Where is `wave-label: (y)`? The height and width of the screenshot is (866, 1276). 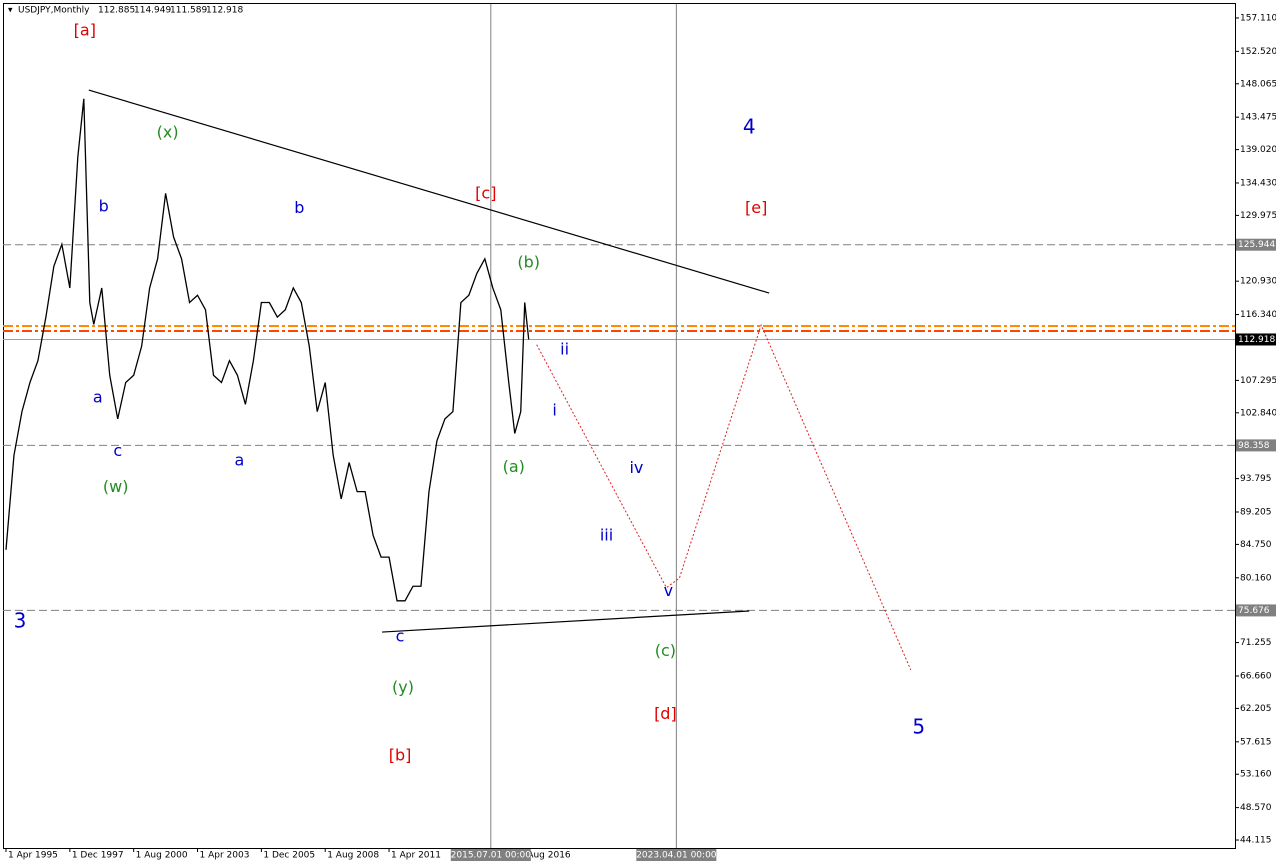 wave-label: (y) is located at coordinates (403, 687).